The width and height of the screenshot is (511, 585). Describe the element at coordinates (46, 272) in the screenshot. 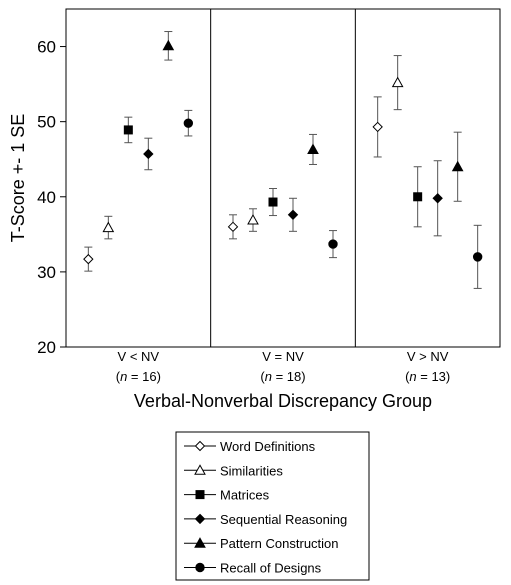

I see `y-tick-label: 30` at that location.